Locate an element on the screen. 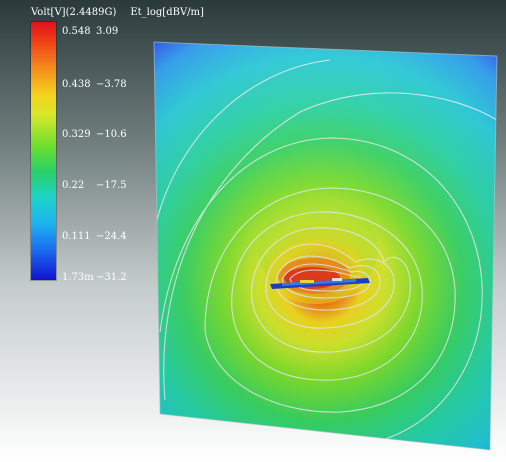  legend-volt-value: 1.73m is located at coordinates (78, 277).